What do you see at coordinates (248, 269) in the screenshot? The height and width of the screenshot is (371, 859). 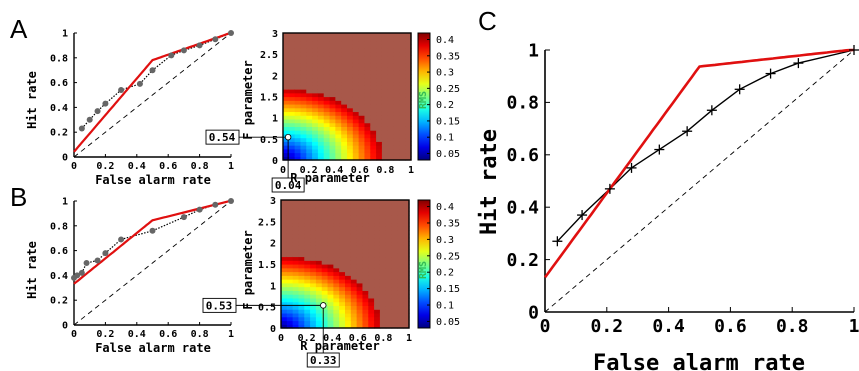 I see `y-axis-label: F parameter` at bounding box center [248, 269].